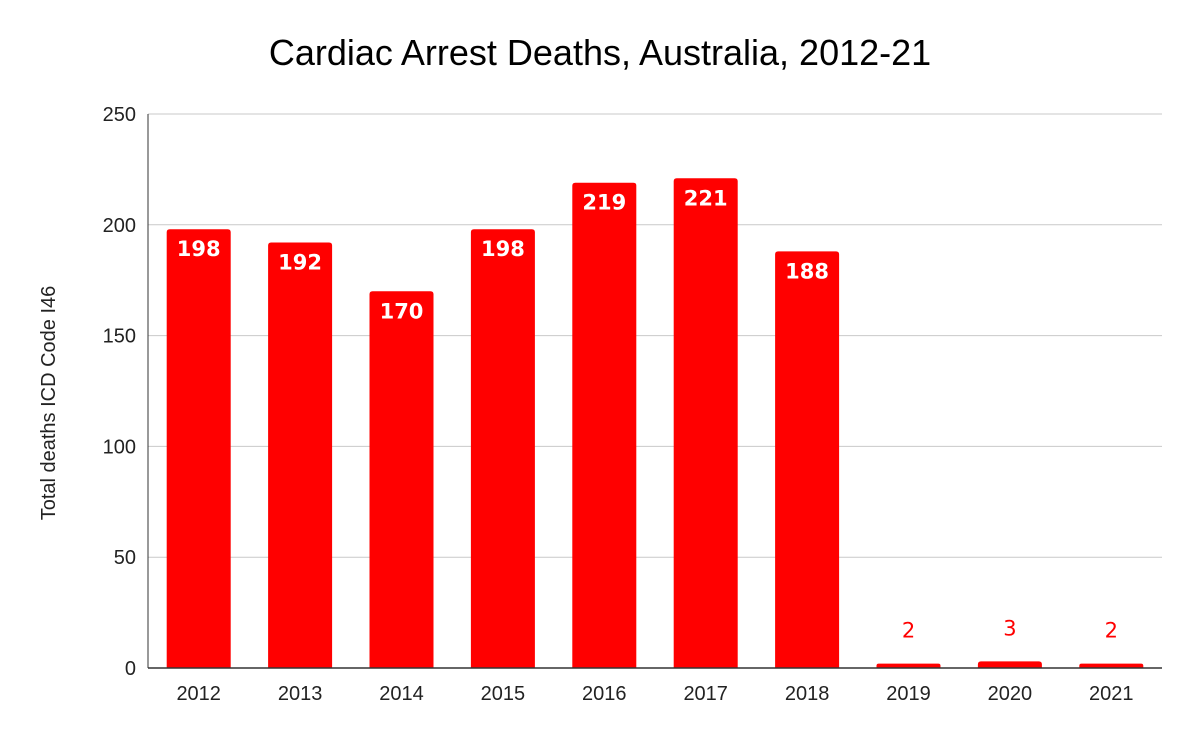 The width and height of the screenshot is (1200, 742). Describe the element at coordinates (1009, 664) in the screenshot. I see `bar-2020` at that location.